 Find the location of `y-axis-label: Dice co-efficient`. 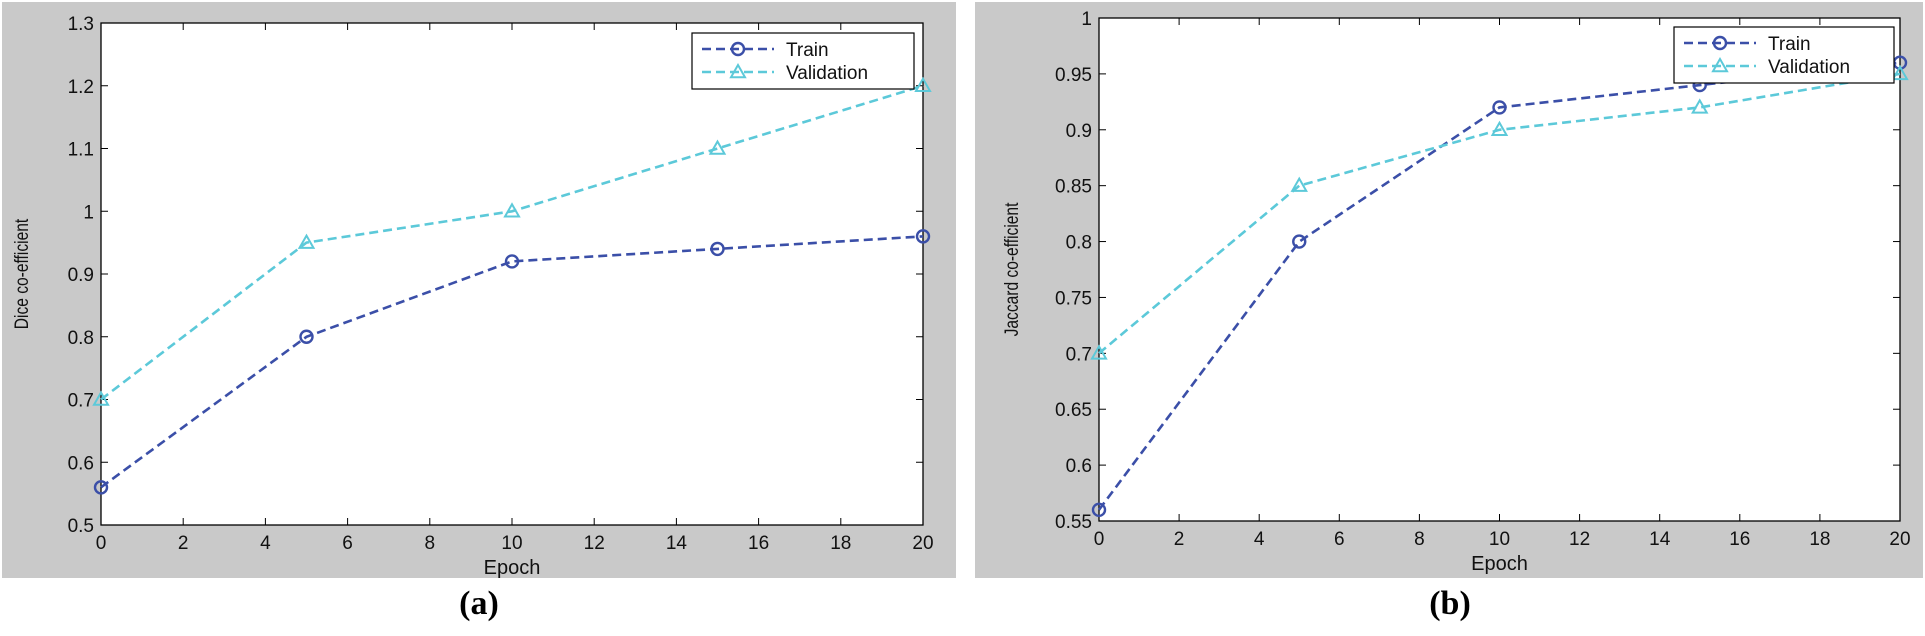

y-axis-label: Dice co-efficient is located at coordinates (22, 274).